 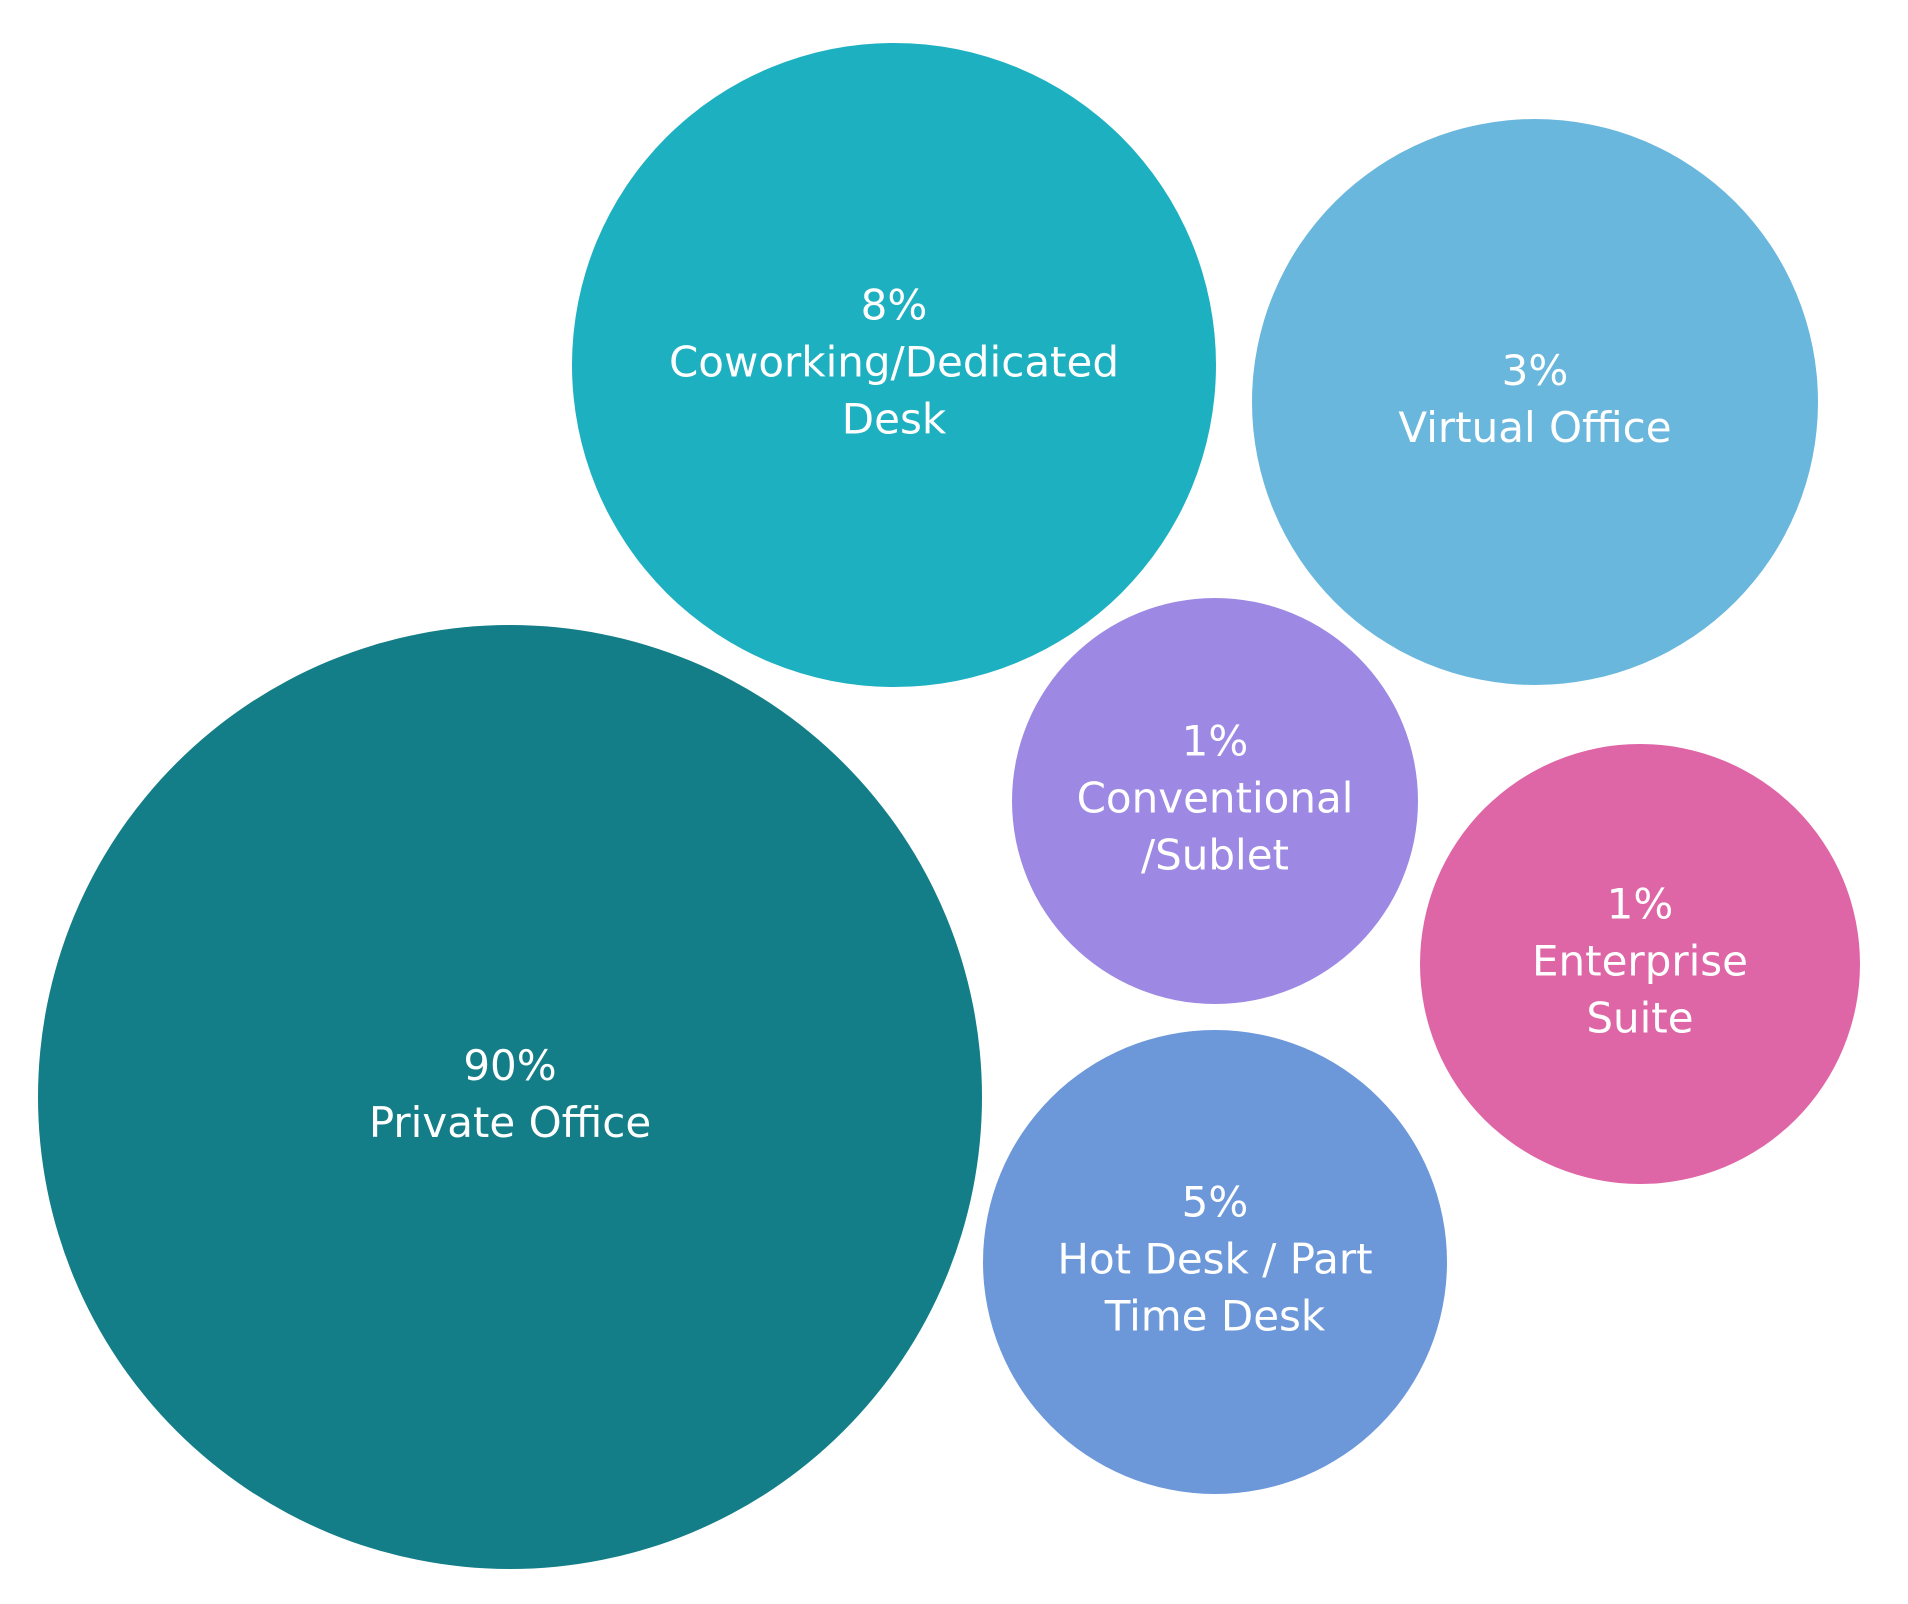 I want to click on bubble-circle-virtual-office, so click(x=1535, y=402).